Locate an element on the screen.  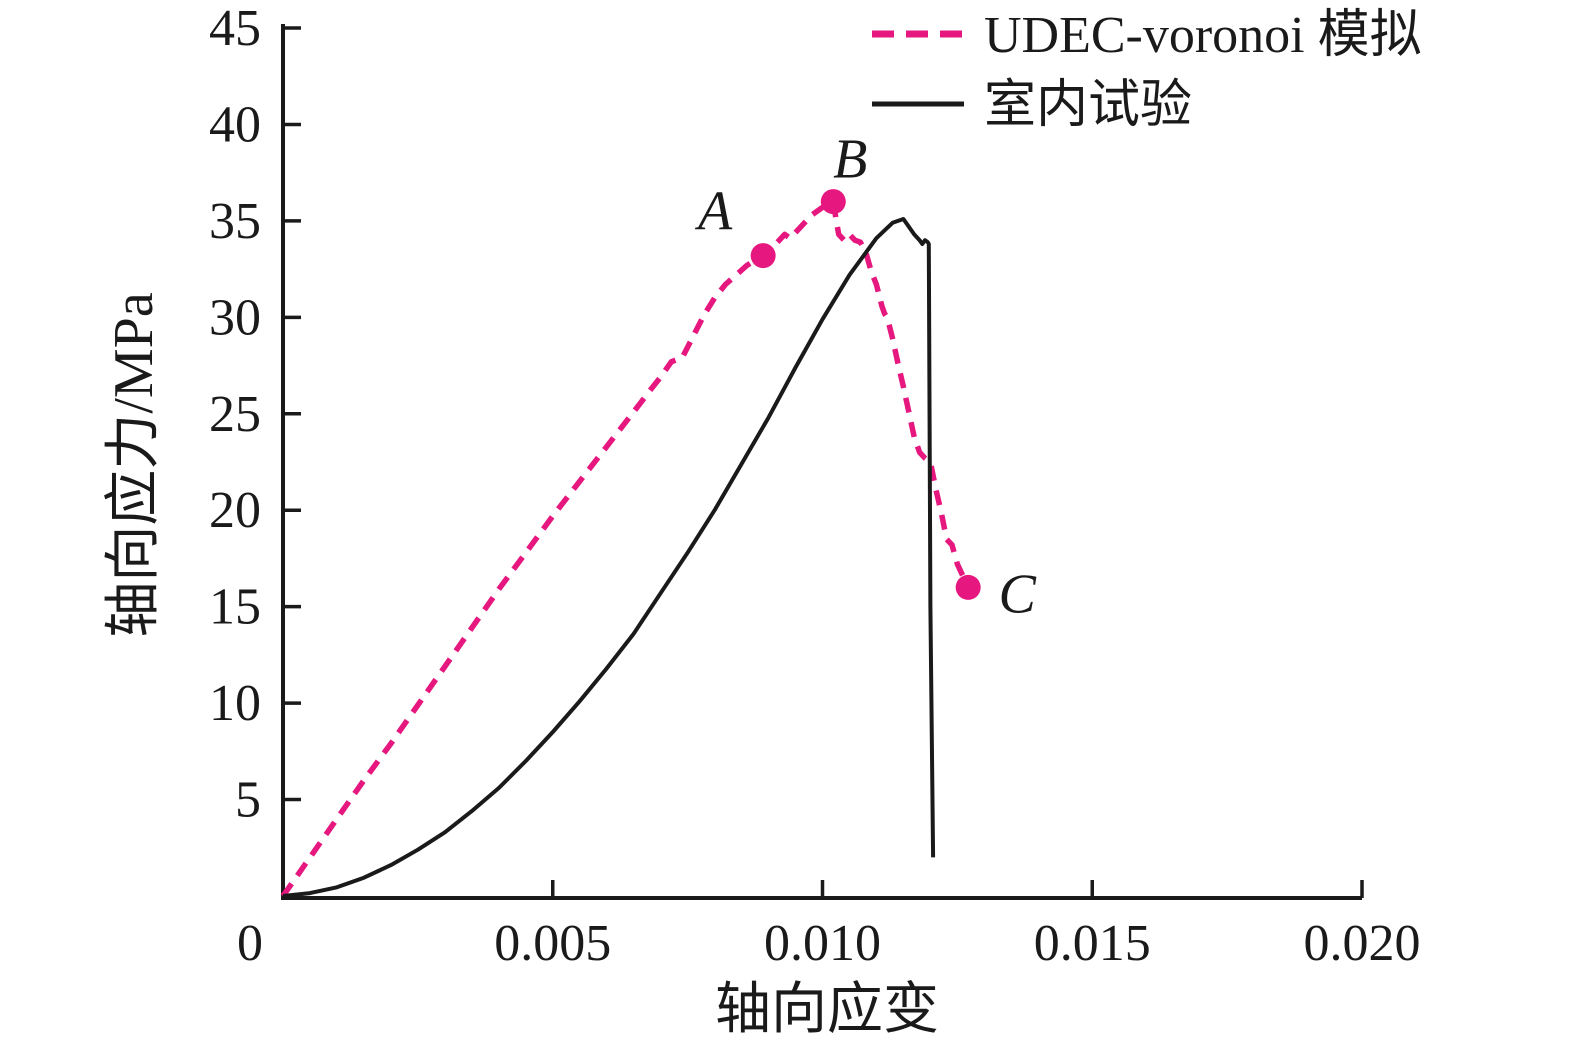
point-b-label: B is located at coordinates (850, 160).